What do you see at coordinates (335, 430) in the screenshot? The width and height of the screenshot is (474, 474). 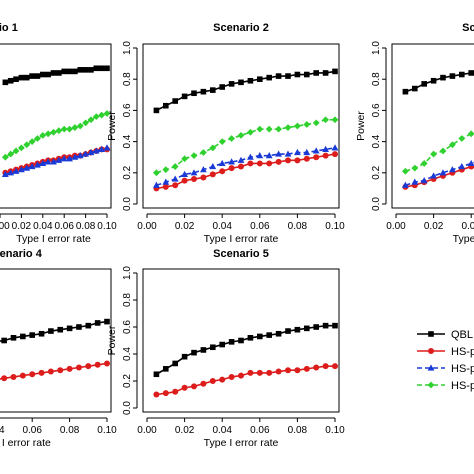 I see `x-tick-label: 0.10` at bounding box center [335, 430].